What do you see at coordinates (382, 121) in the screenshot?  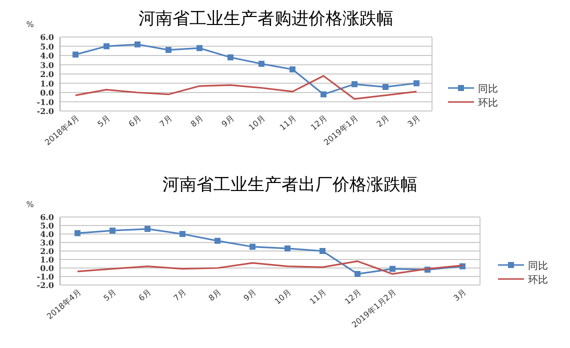 I see `x-tick-label: 2月` at bounding box center [382, 121].